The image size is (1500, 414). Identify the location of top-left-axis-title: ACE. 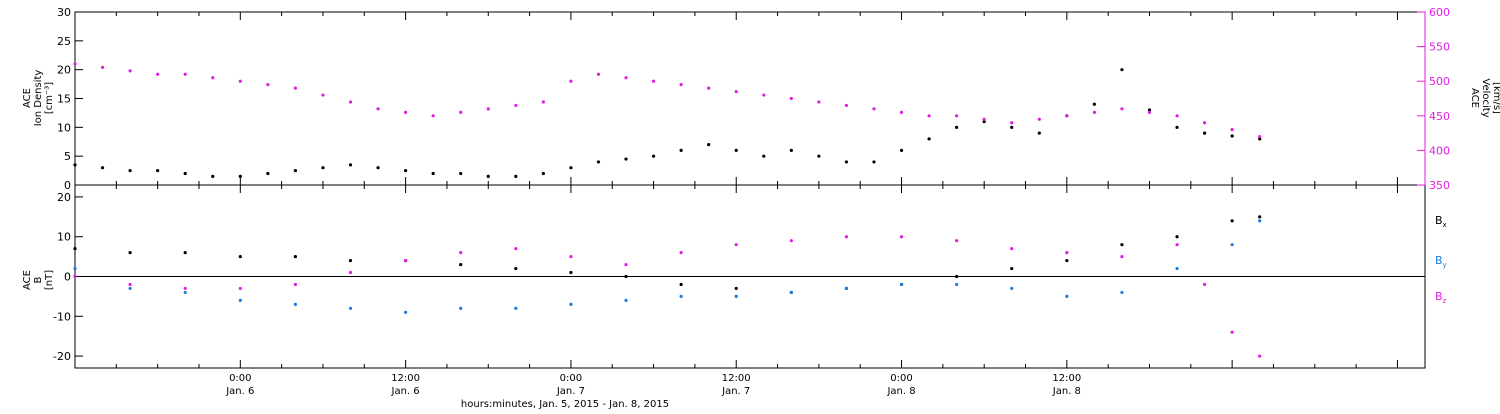
(27, 98).